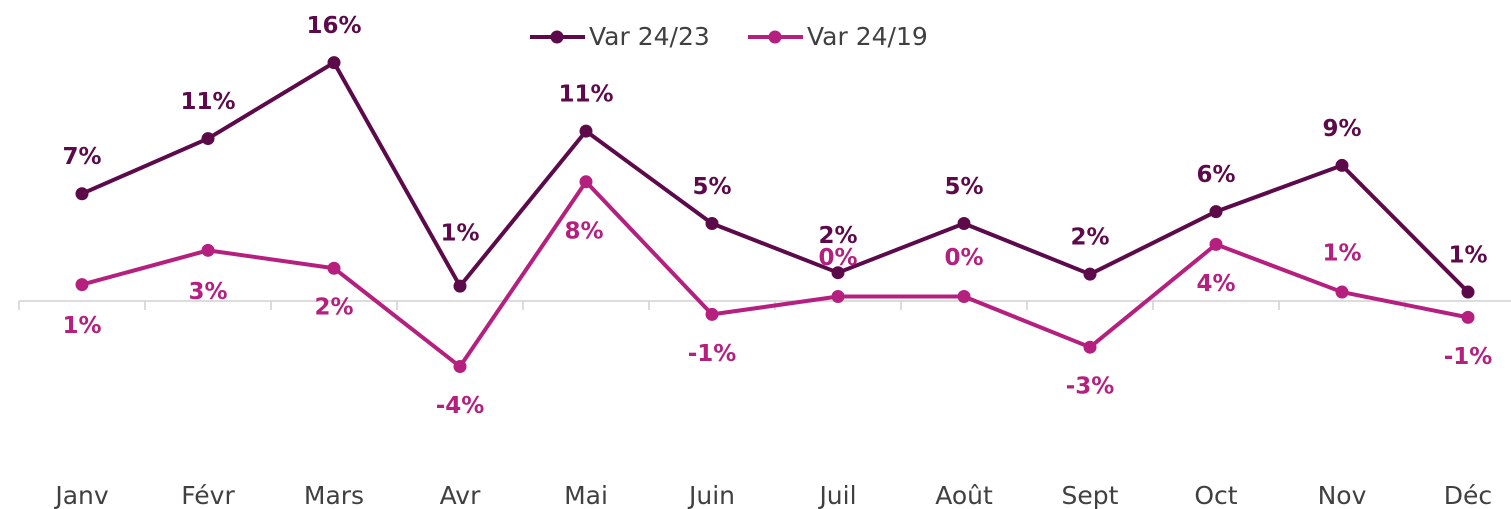 The width and height of the screenshot is (1511, 509). Describe the element at coordinates (964, 495) in the screenshot. I see `x-tick-label: Août` at that location.